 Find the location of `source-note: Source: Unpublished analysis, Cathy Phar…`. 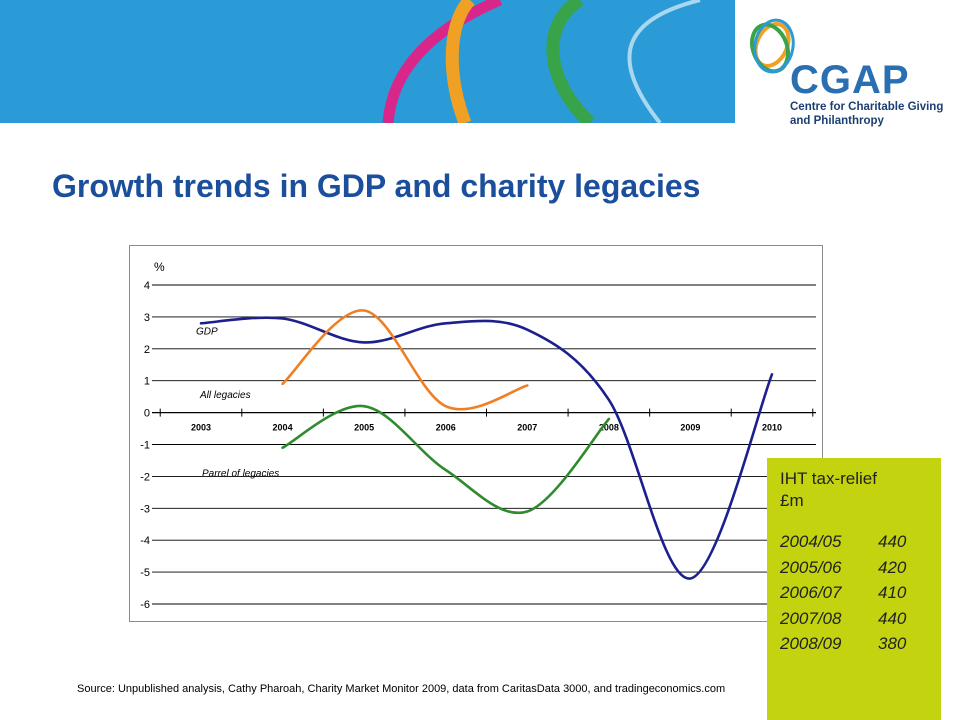

source-note: Source: Unpublished analysis, Cathy Phar… is located at coordinates (401, 689).